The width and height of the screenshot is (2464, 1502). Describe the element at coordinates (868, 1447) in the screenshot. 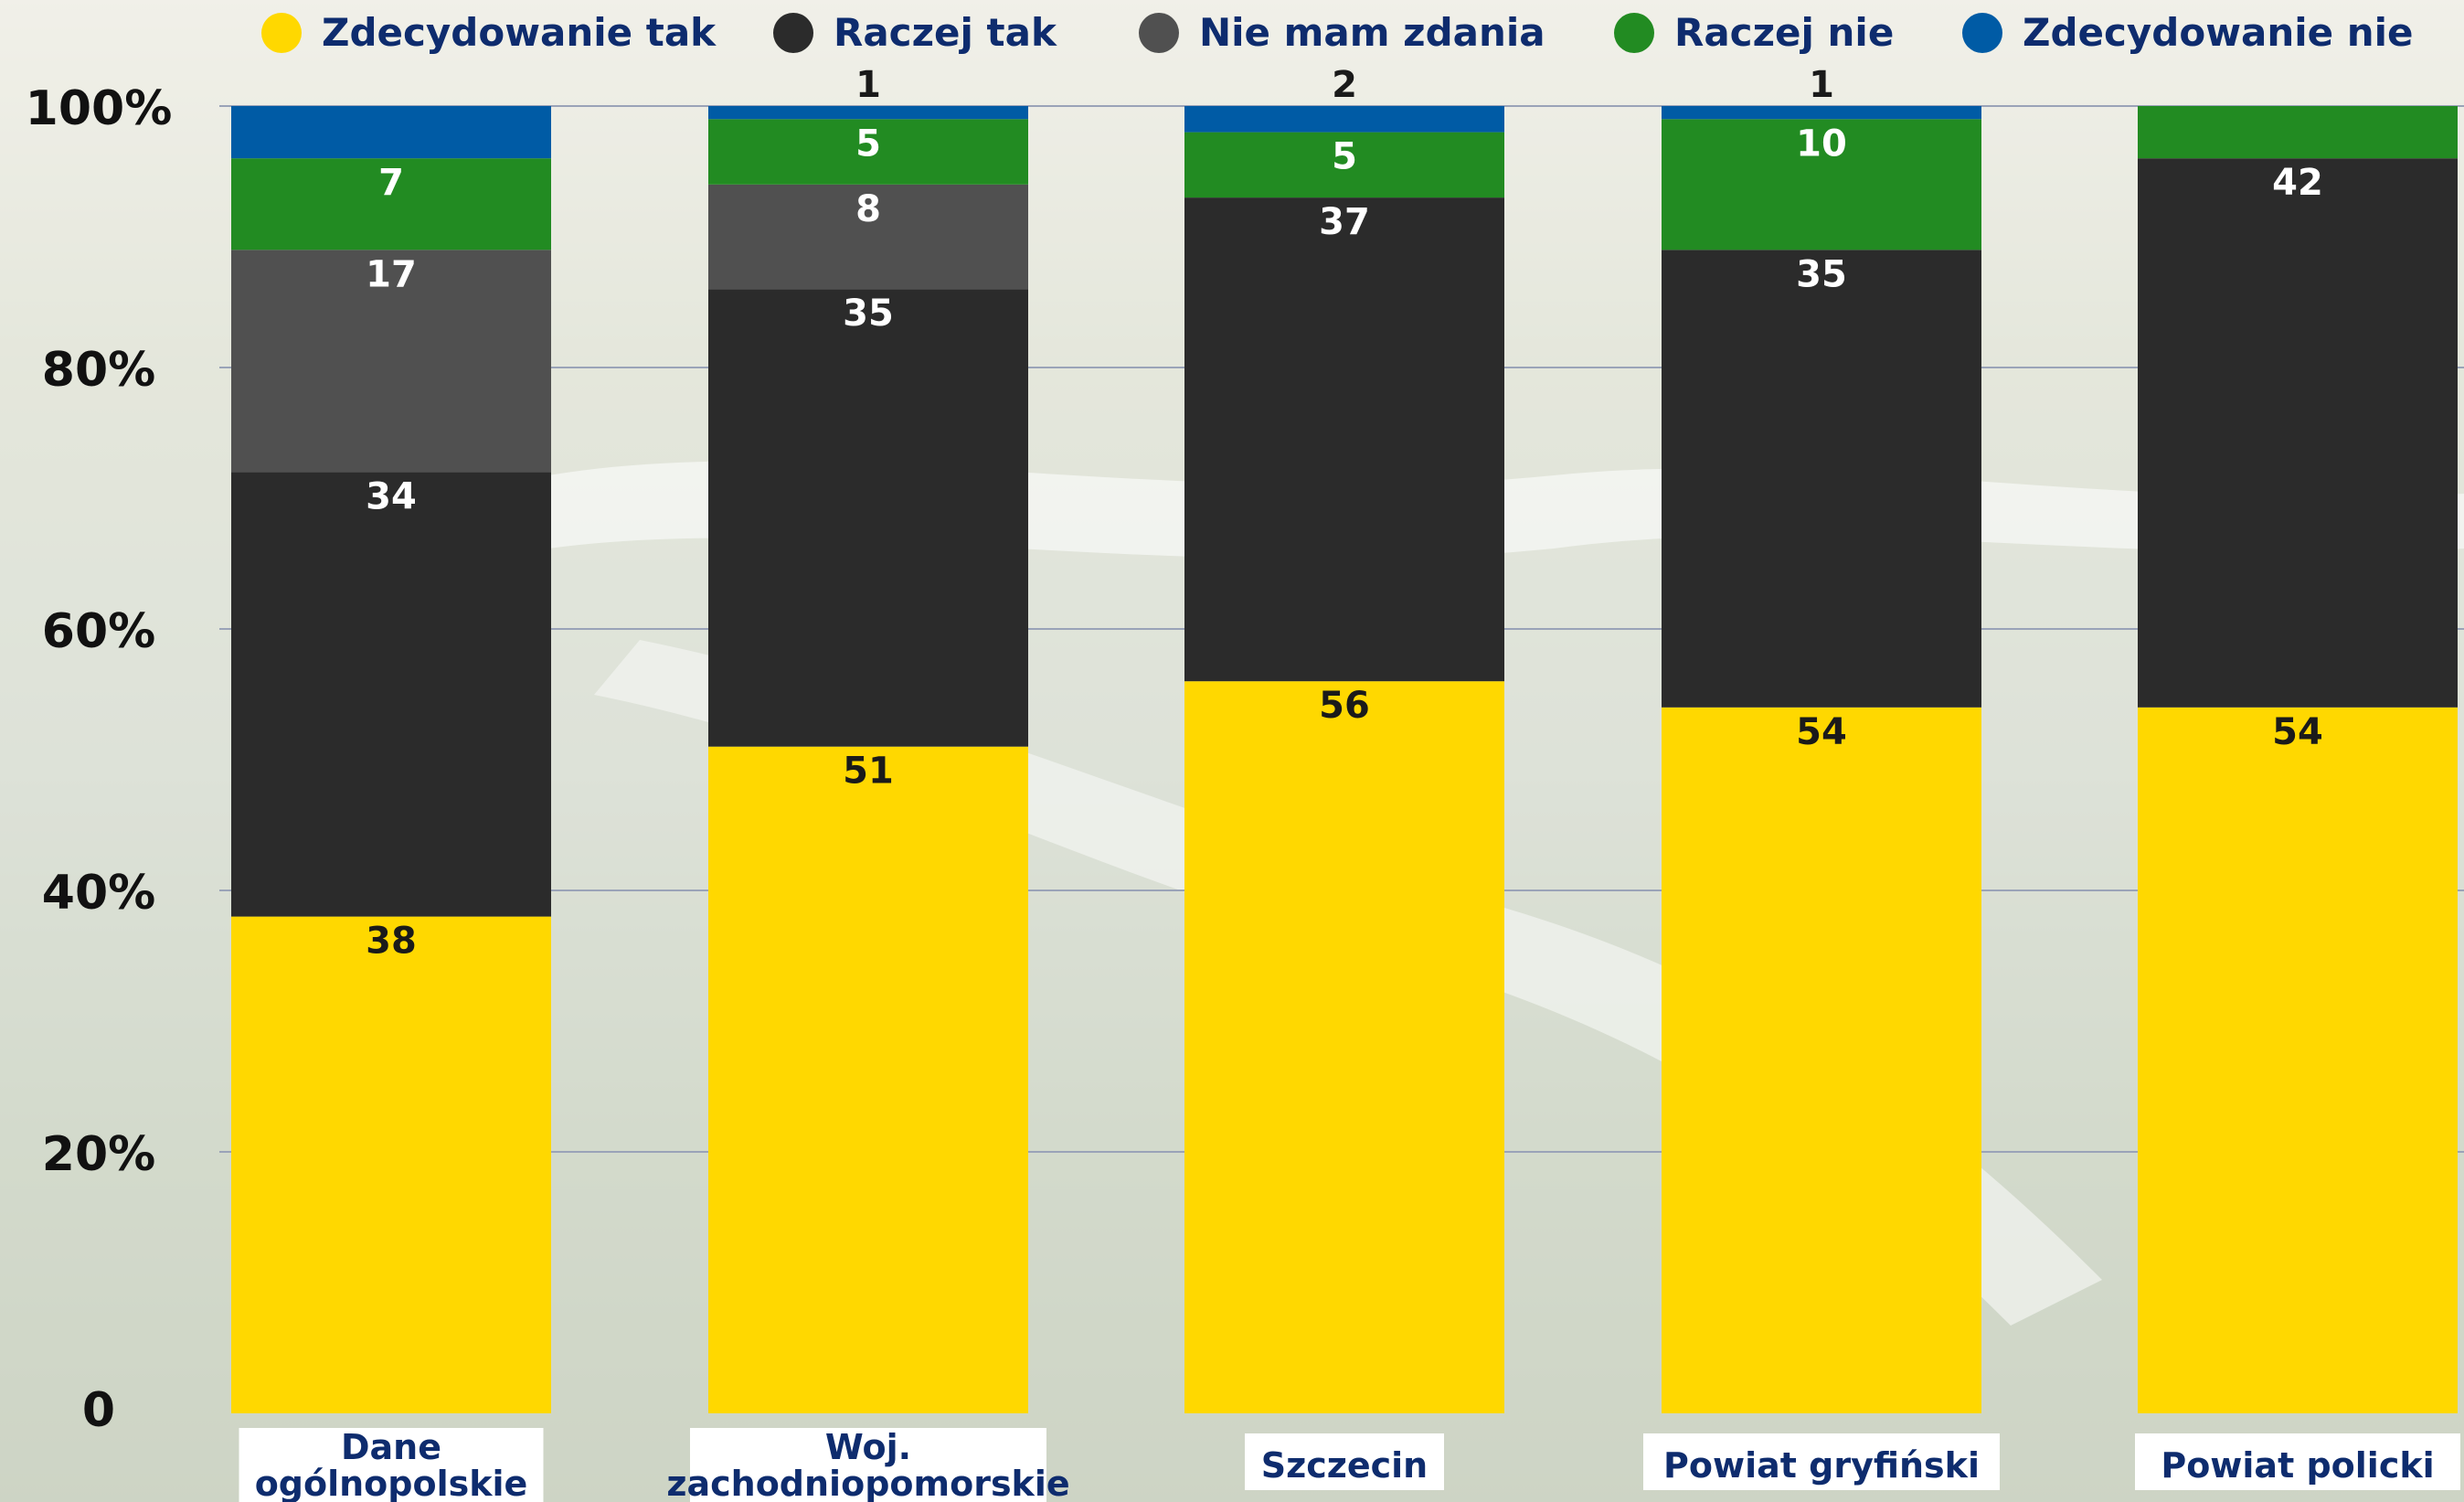

I see `category-label-text: Woj.` at that location.